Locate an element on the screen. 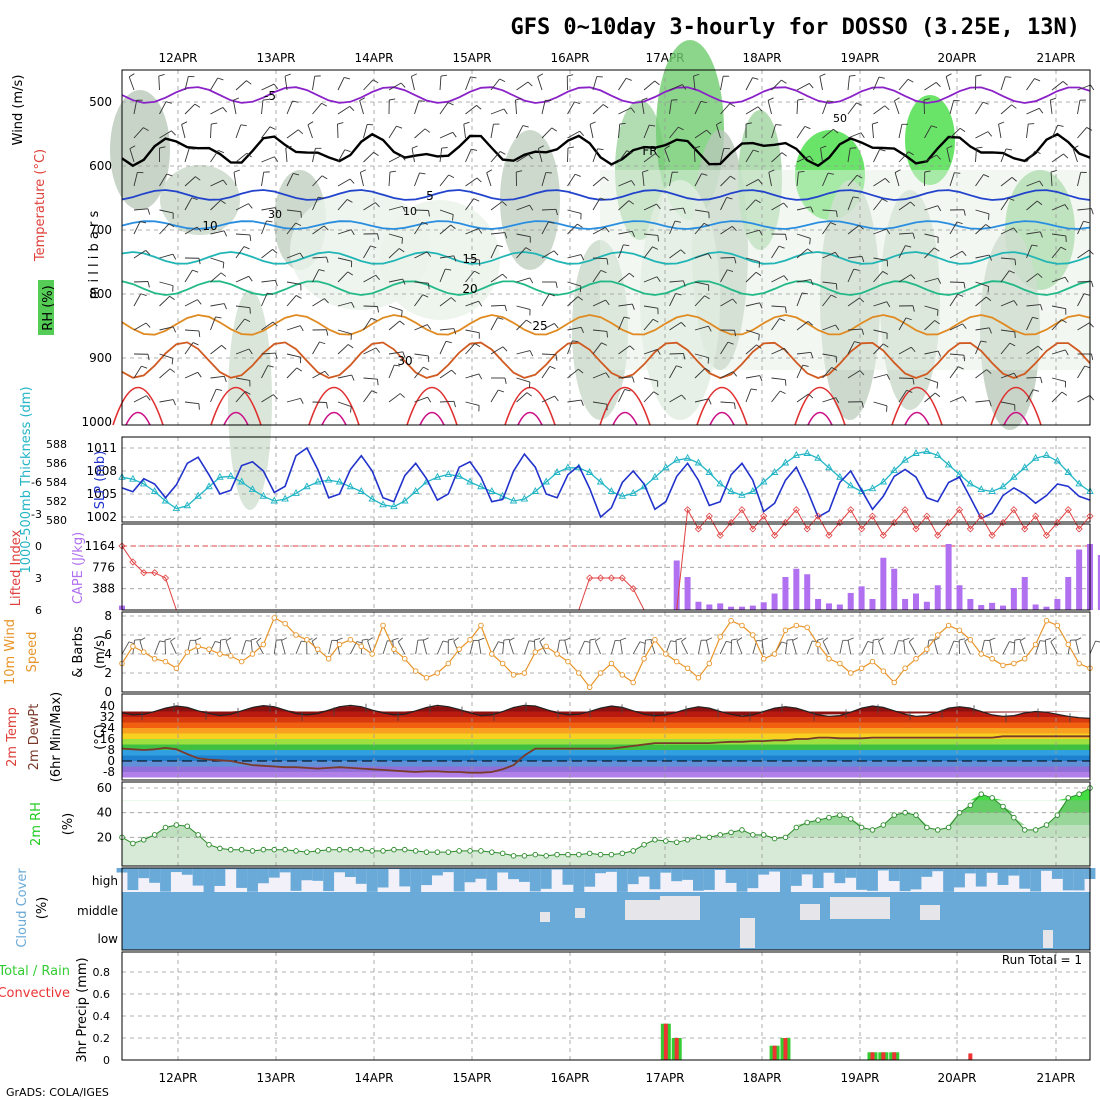  pressure-tick-1000: 1000 is located at coordinates (96, 422).